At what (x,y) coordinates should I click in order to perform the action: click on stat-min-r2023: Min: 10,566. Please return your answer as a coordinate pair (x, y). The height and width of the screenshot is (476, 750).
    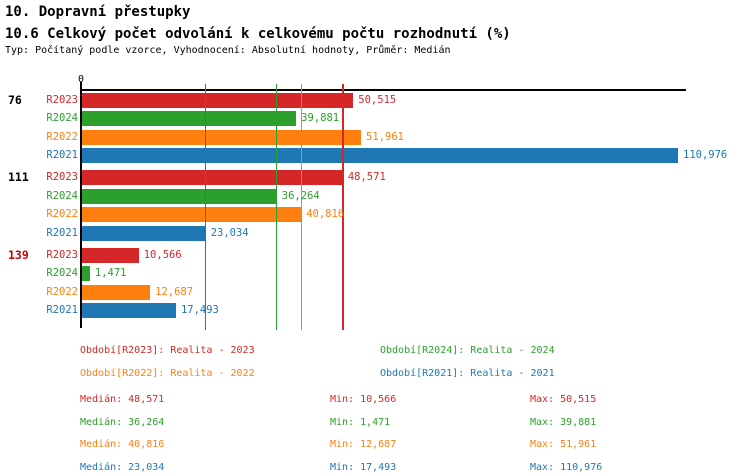
    Looking at the image, I should click on (363, 399).